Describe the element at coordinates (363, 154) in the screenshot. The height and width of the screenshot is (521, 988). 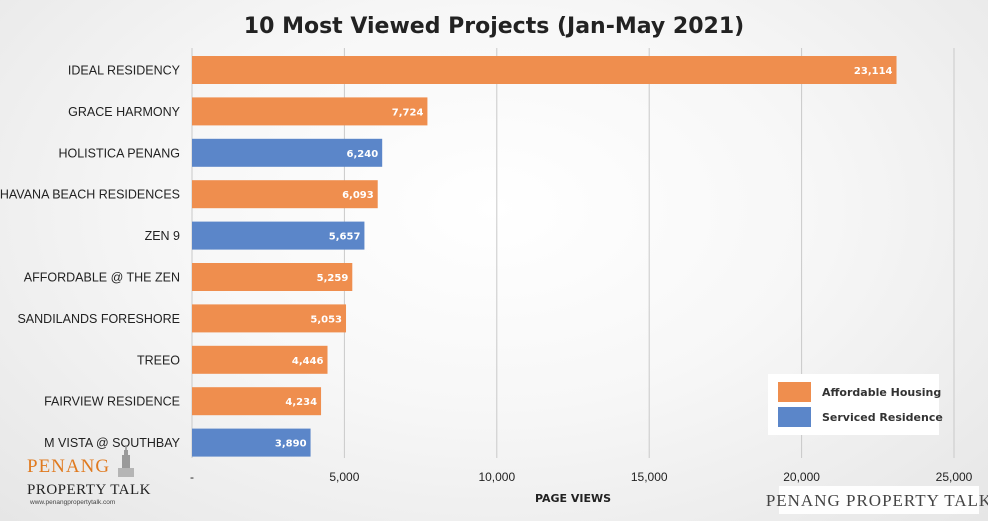
I see `bar-value-label: 6,240` at that location.